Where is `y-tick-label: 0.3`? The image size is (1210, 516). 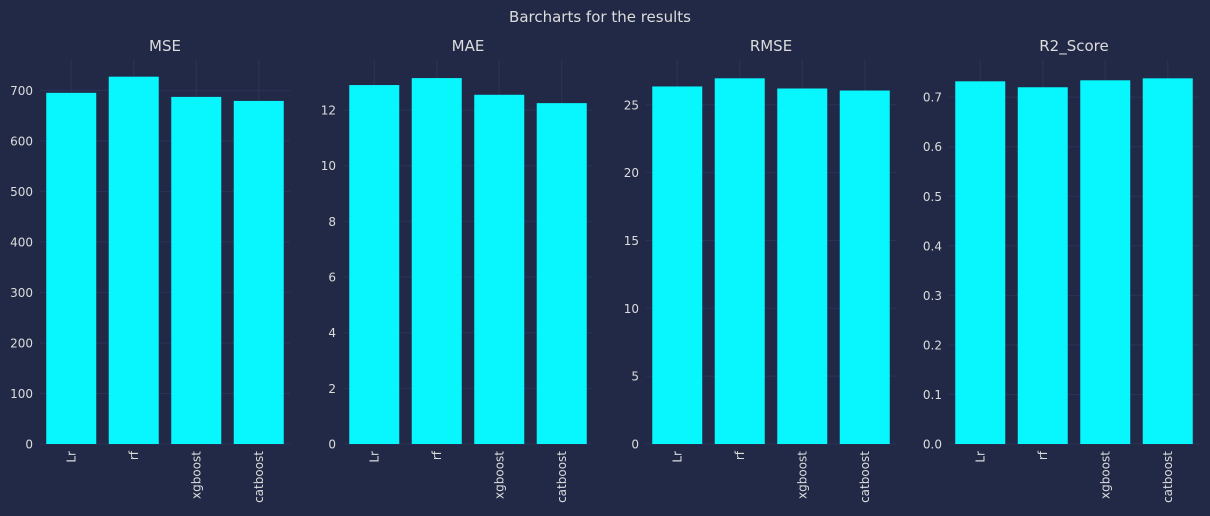
y-tick-label: 0.3 is located at coordinates (932, 296).